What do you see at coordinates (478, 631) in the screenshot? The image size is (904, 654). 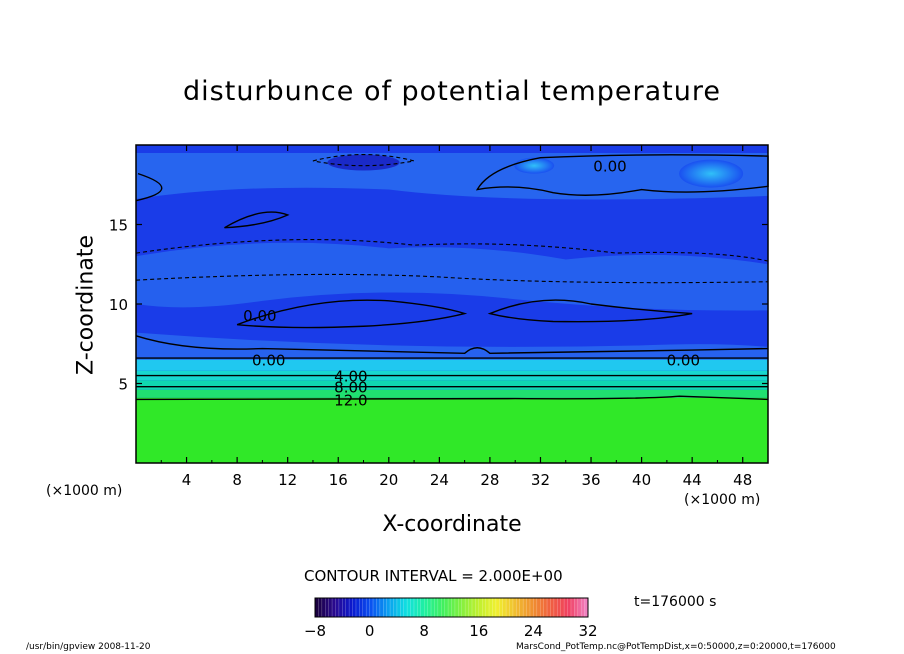 I see `colorbar-tick-label-3: 16` at bounding box center [478, 631].